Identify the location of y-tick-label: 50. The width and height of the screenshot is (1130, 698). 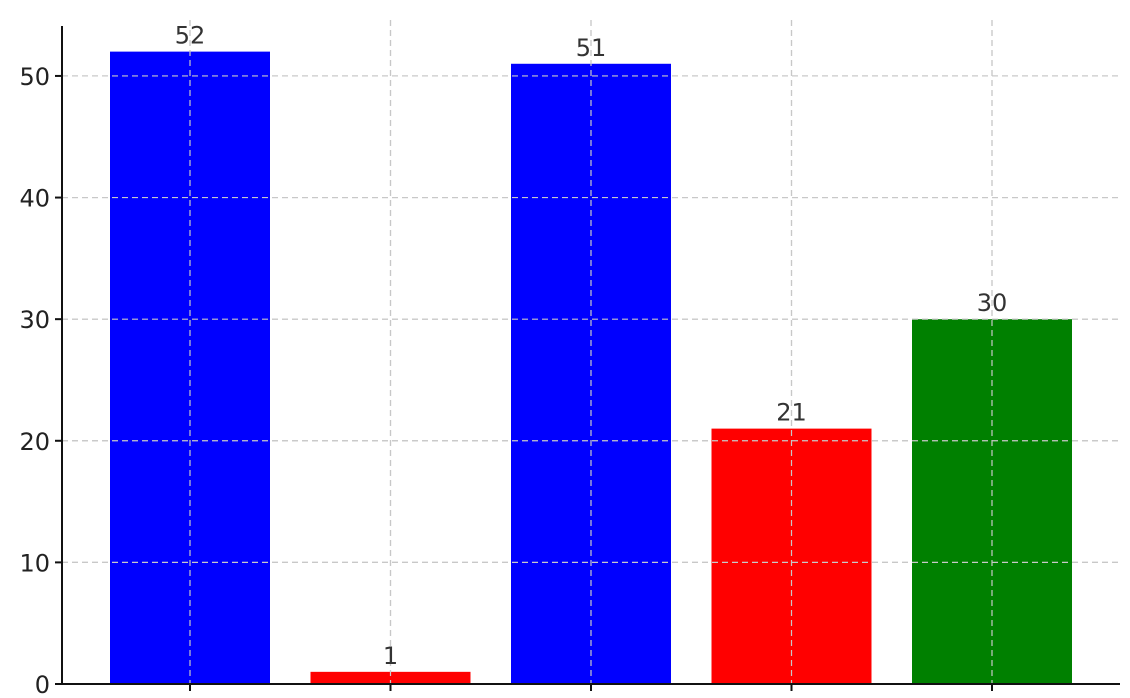
(34, 77).